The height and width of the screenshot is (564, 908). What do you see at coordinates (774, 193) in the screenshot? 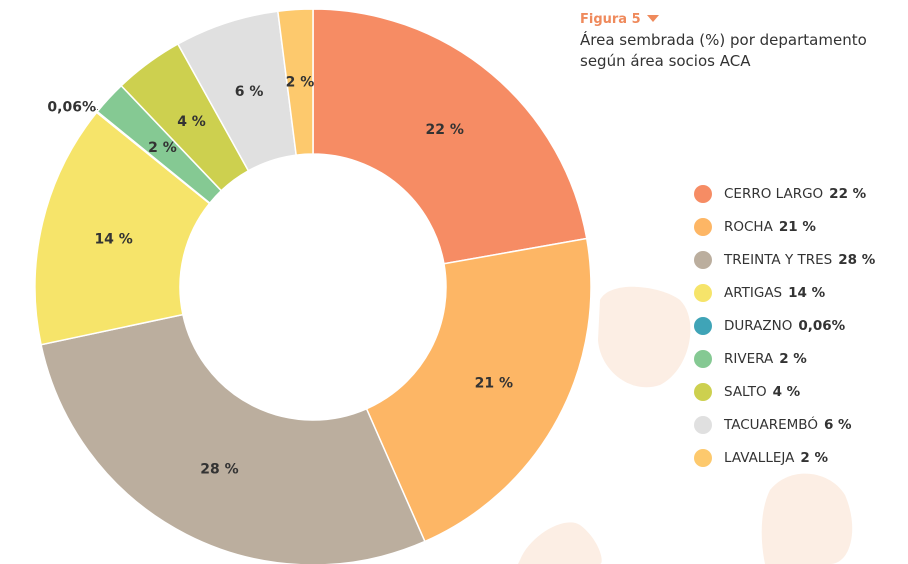
I see `legend-label: CERRO LARGO` at bounding box center [774, 193].